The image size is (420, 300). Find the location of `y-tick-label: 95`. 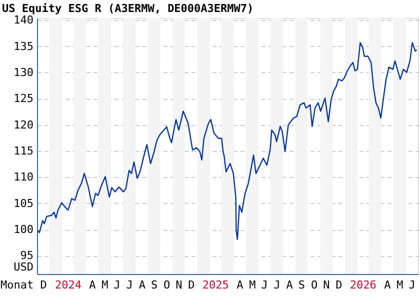

y-tick-label: 95 is located at coordinates (27, 255).